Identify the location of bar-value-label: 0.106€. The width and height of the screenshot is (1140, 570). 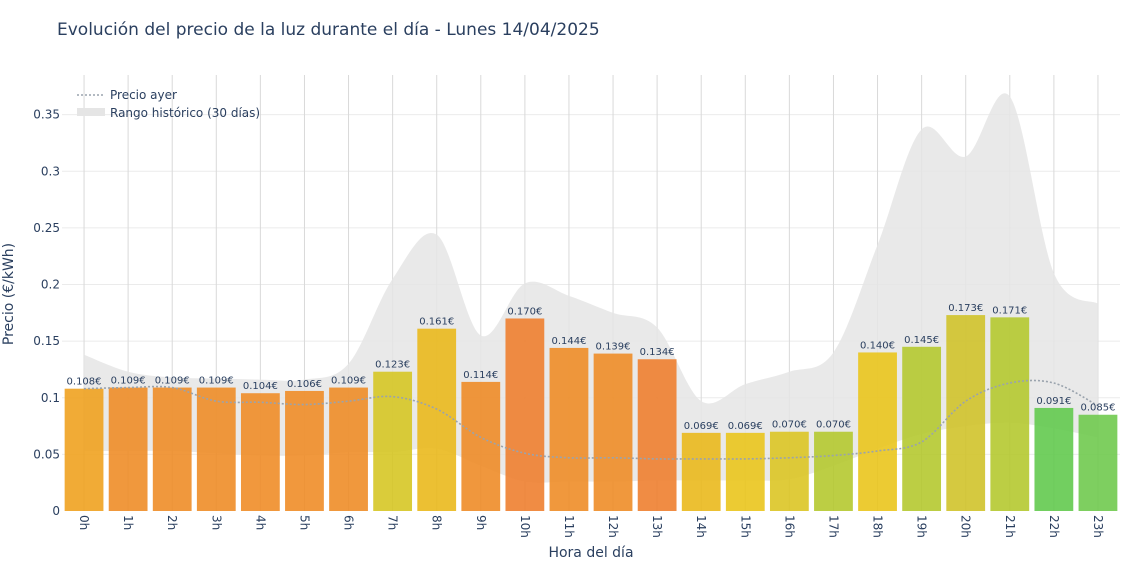
(304, 384).